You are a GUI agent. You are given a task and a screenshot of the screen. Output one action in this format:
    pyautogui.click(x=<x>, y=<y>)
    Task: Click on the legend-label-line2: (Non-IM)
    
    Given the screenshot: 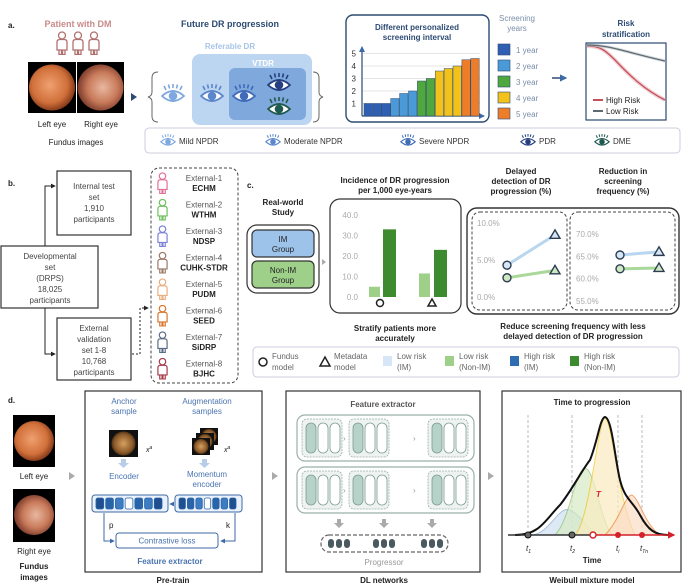 What is the action you would take?
    pyautogui.click(x=475, y=367)
    